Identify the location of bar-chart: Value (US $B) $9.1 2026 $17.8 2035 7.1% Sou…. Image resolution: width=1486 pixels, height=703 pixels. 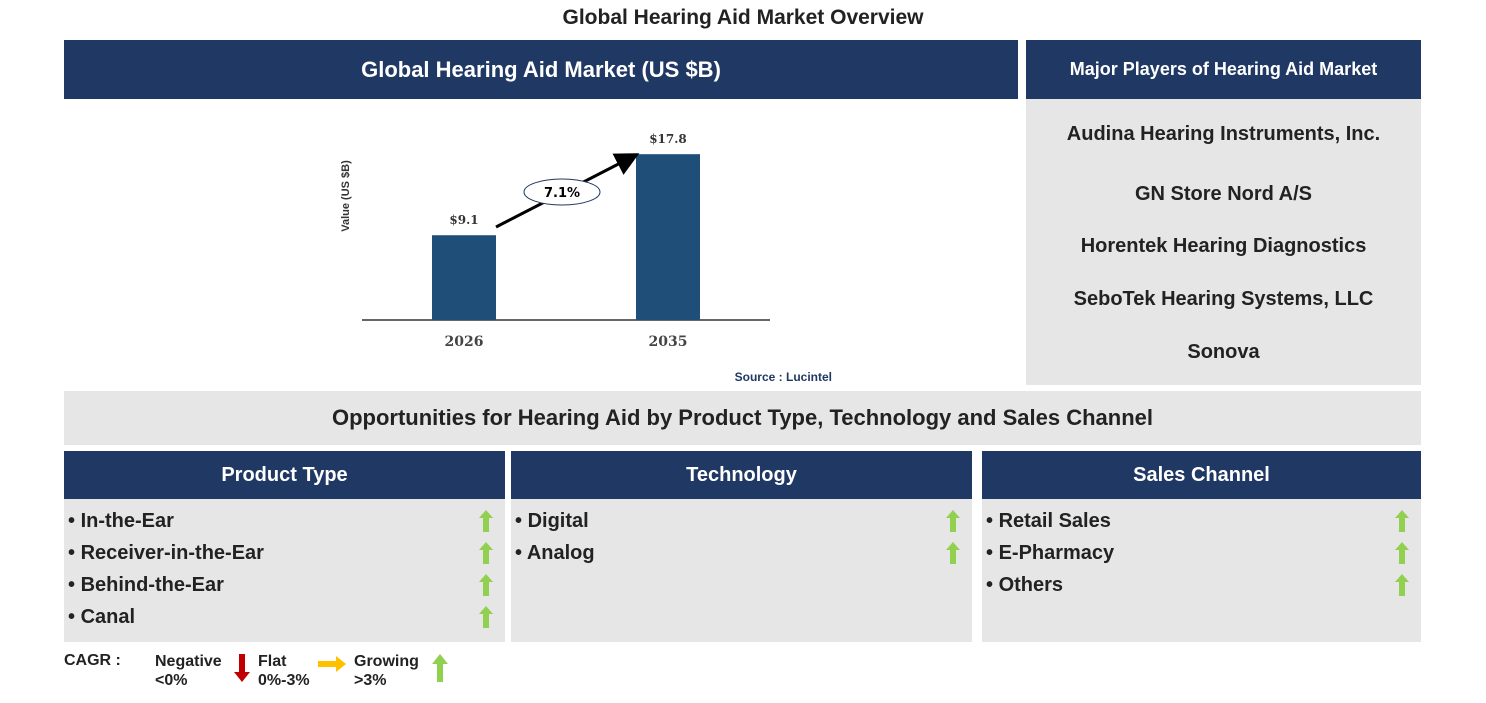
(586, 258).